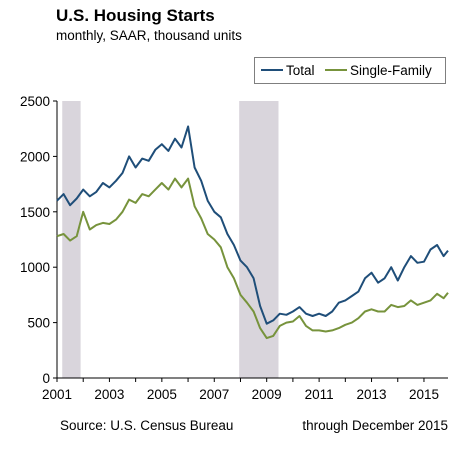 The height and width of the screenshot is (450, 470). I want to click on y-tick-label: 1000, so click(35, 267).